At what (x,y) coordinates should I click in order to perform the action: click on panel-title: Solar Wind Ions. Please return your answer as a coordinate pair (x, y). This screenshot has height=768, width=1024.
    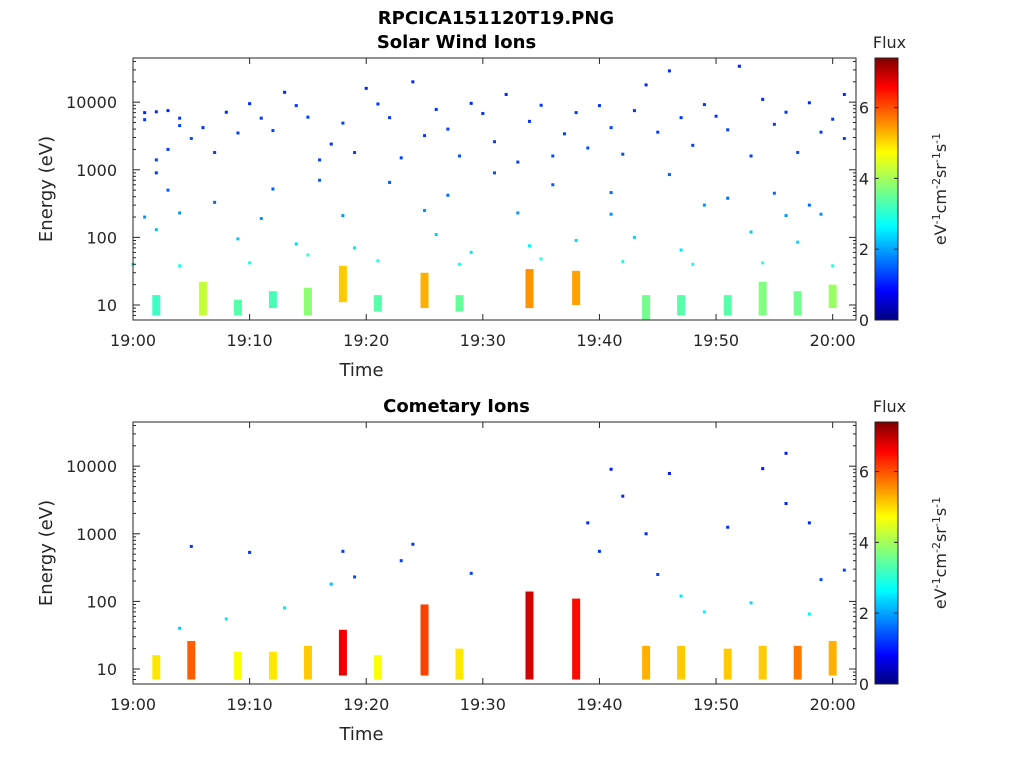
    Looking at the image, I should click on (456, 42).